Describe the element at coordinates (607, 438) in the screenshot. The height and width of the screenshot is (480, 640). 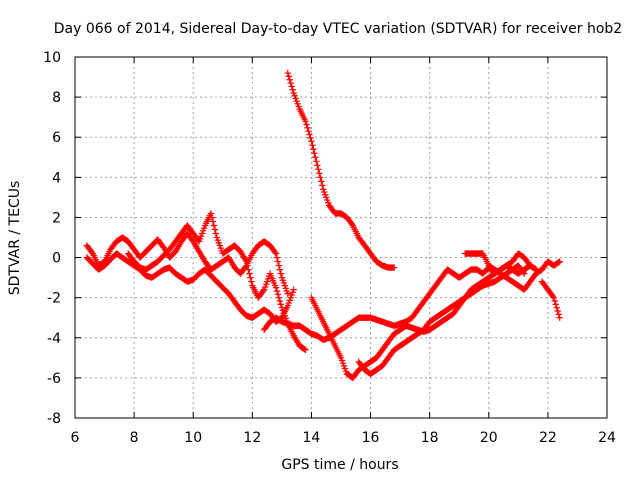
I see `x-tick-label: 24` at that location.